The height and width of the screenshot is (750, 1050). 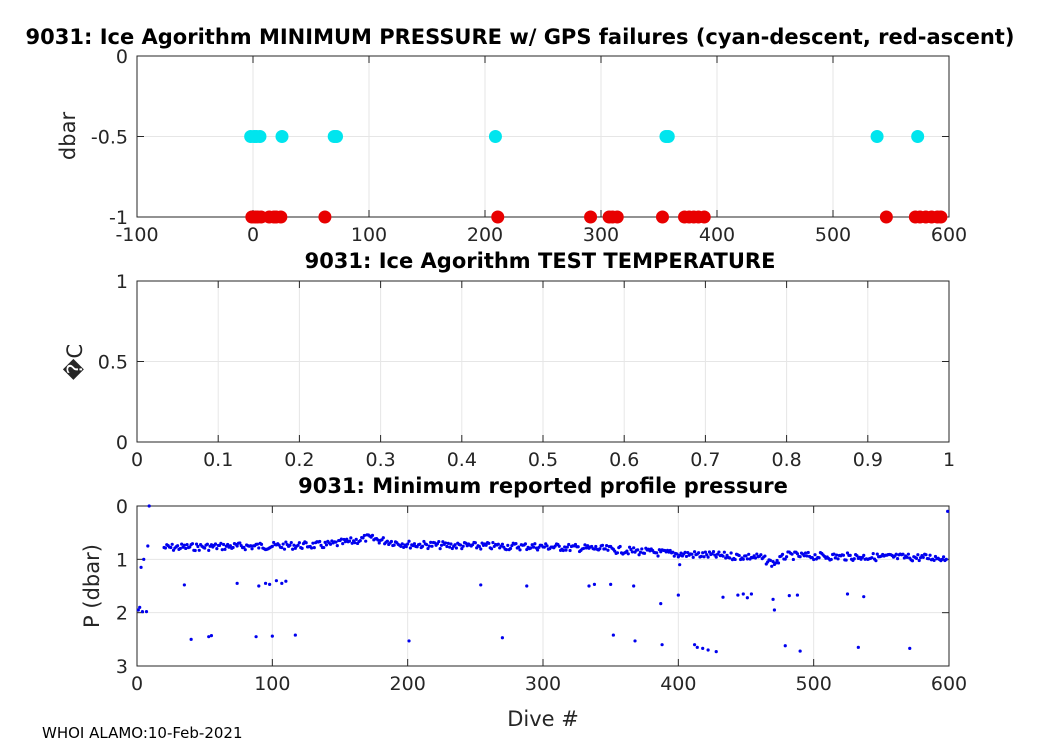 What do you see at coordinates (543, 719) in the screenshot?
I see `subplot-3-xlabel: Dive #` at bounding box center [543, 719].